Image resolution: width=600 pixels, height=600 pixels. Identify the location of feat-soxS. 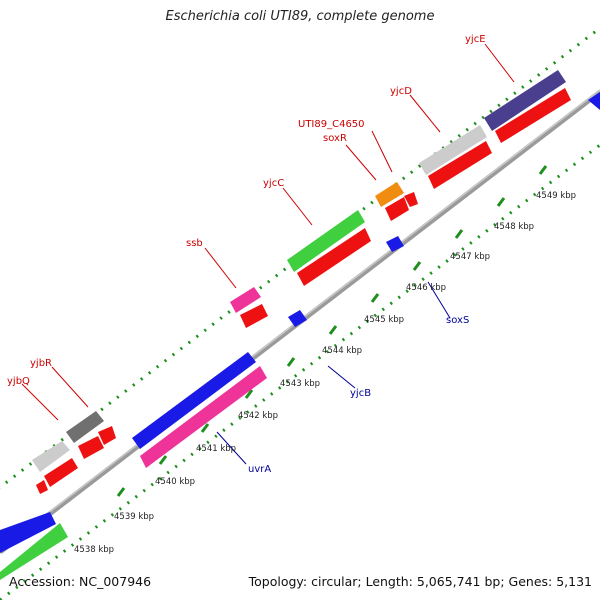
(395, 244).